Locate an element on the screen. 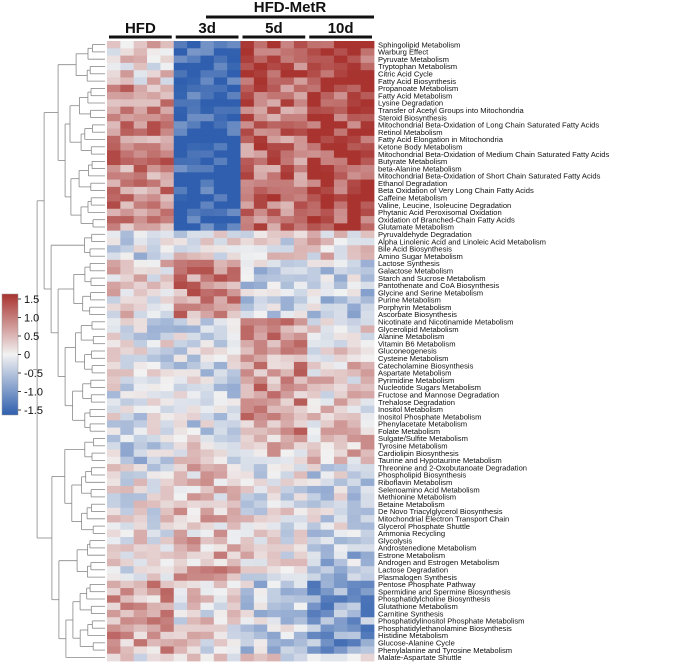 This screenshot has width=677, height=668. row-label: Glycine and Serine Metabolism is located at coordinates (430, 292).